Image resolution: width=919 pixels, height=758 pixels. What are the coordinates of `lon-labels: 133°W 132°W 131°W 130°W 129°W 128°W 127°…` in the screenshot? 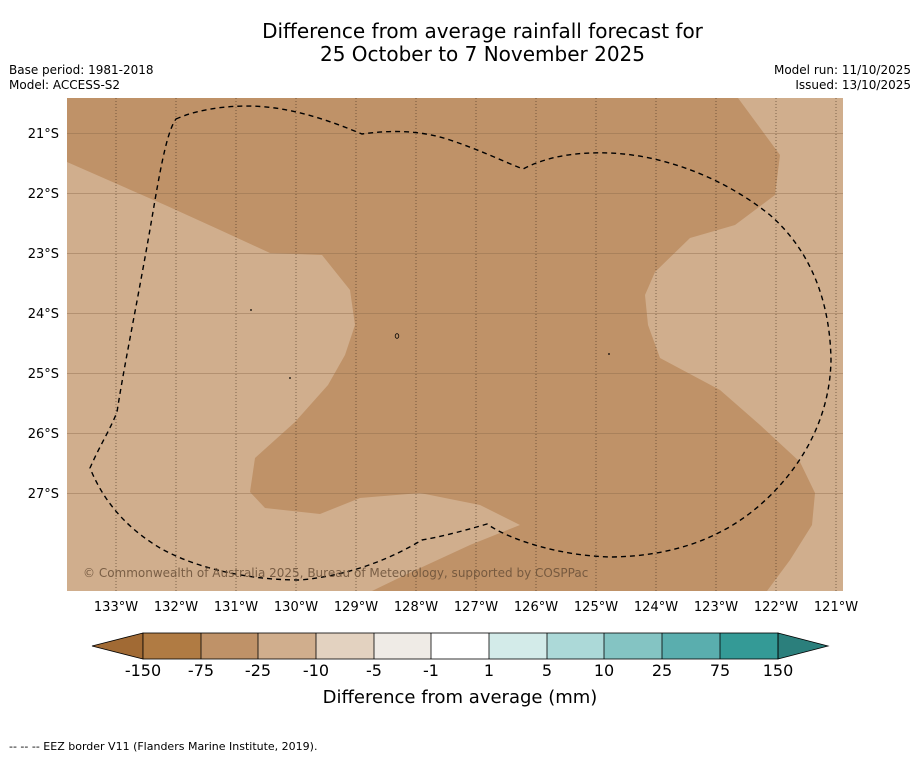 It's located at (476, 607).